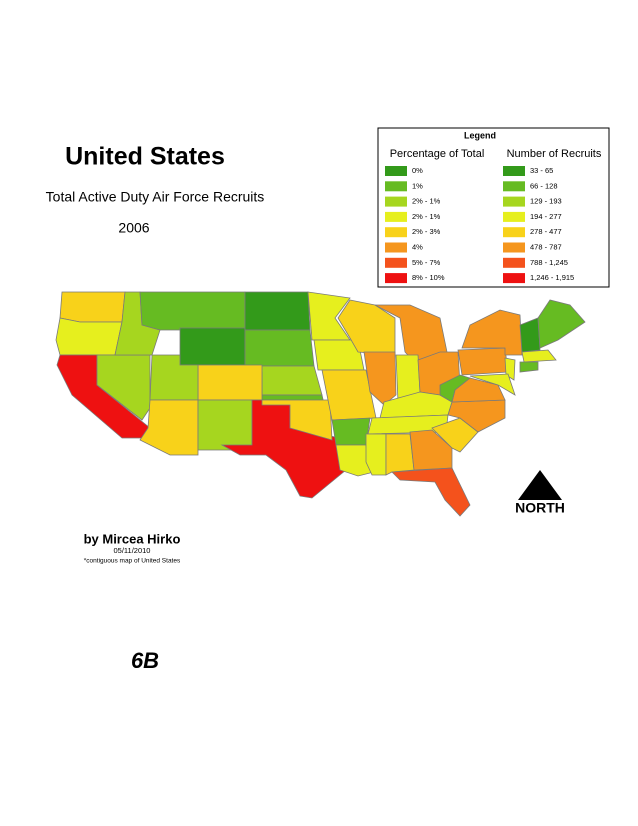  What do you see at coordinates (133, 228) in the screenshot?
I see `year: 2006` at bounding box center [133, 228].